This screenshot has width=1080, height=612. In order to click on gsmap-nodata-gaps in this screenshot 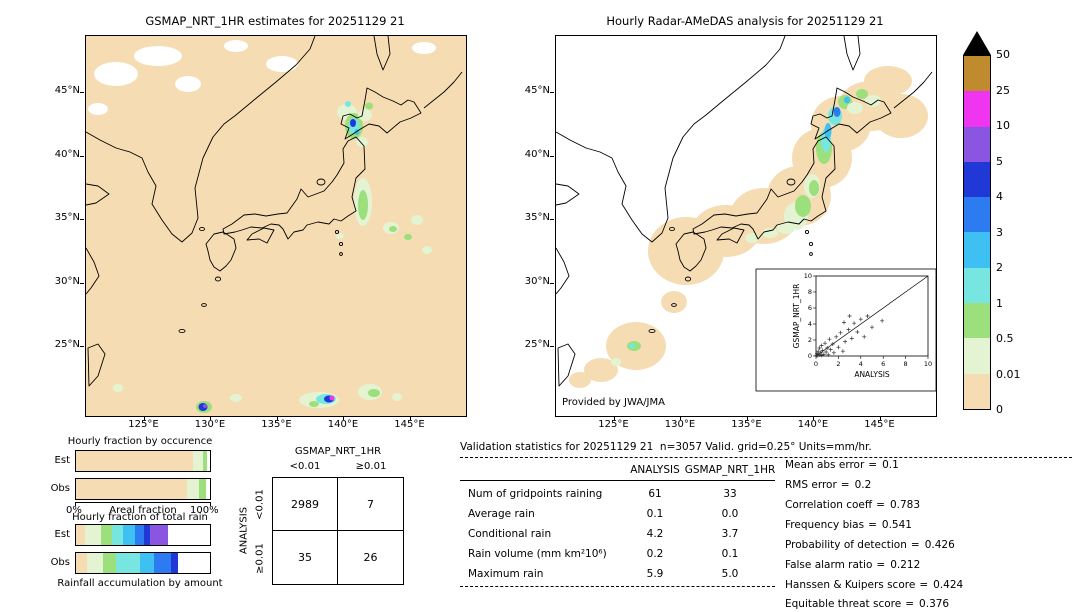, I will do `click(262, 77)`.